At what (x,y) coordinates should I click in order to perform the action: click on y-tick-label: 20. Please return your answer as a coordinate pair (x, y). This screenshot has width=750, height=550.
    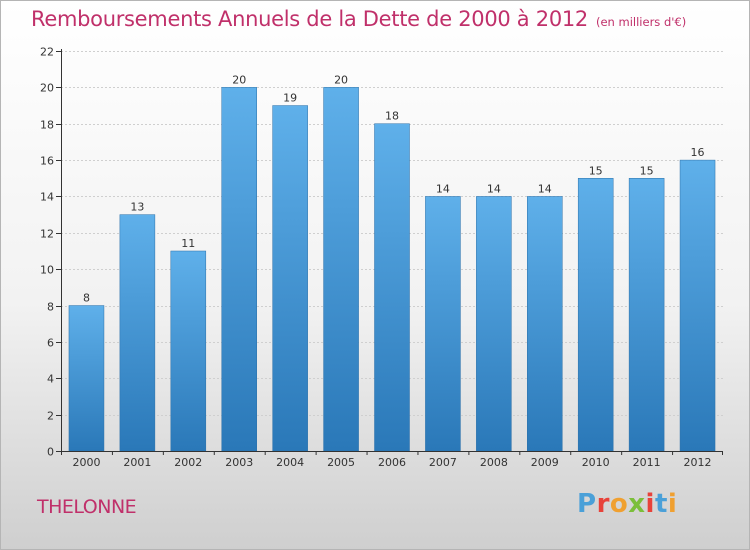
    Looking at the image, I should click on (47, 88).